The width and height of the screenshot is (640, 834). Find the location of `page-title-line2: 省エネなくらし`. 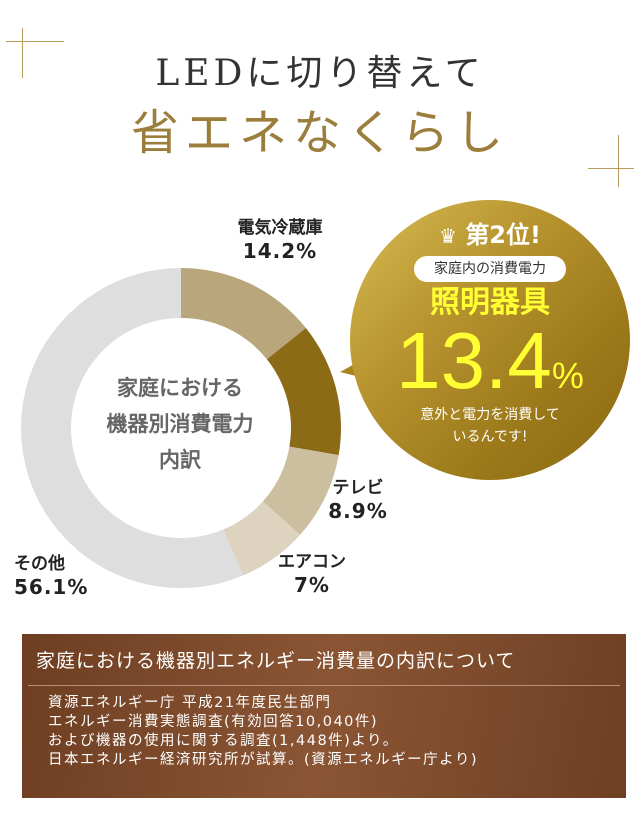

page-title-line2: 省エネなくらし is located at coordinates (319, 133).